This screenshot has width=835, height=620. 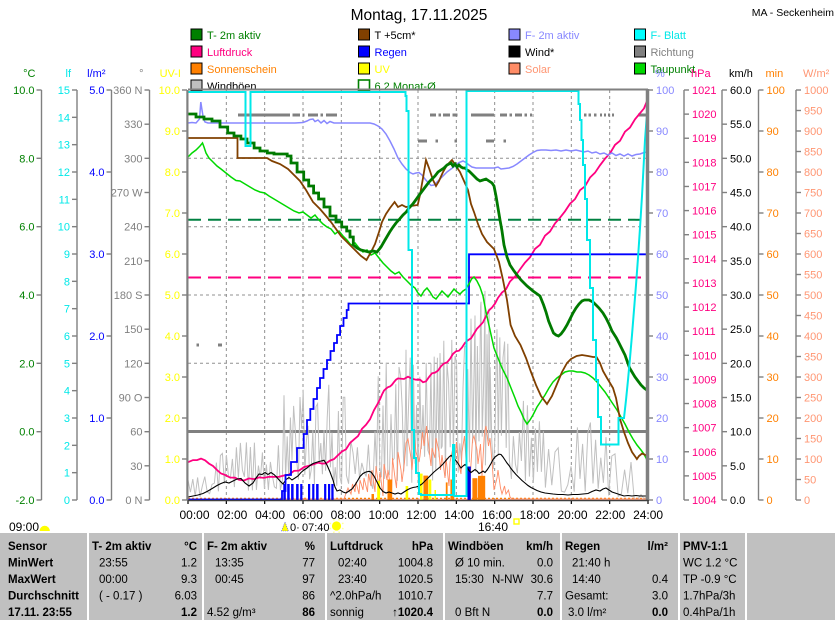 What do you see at coordinates (194, 515) in the screenshot?
I see `svg-text: 00:00` at bounding box center [194, 515].